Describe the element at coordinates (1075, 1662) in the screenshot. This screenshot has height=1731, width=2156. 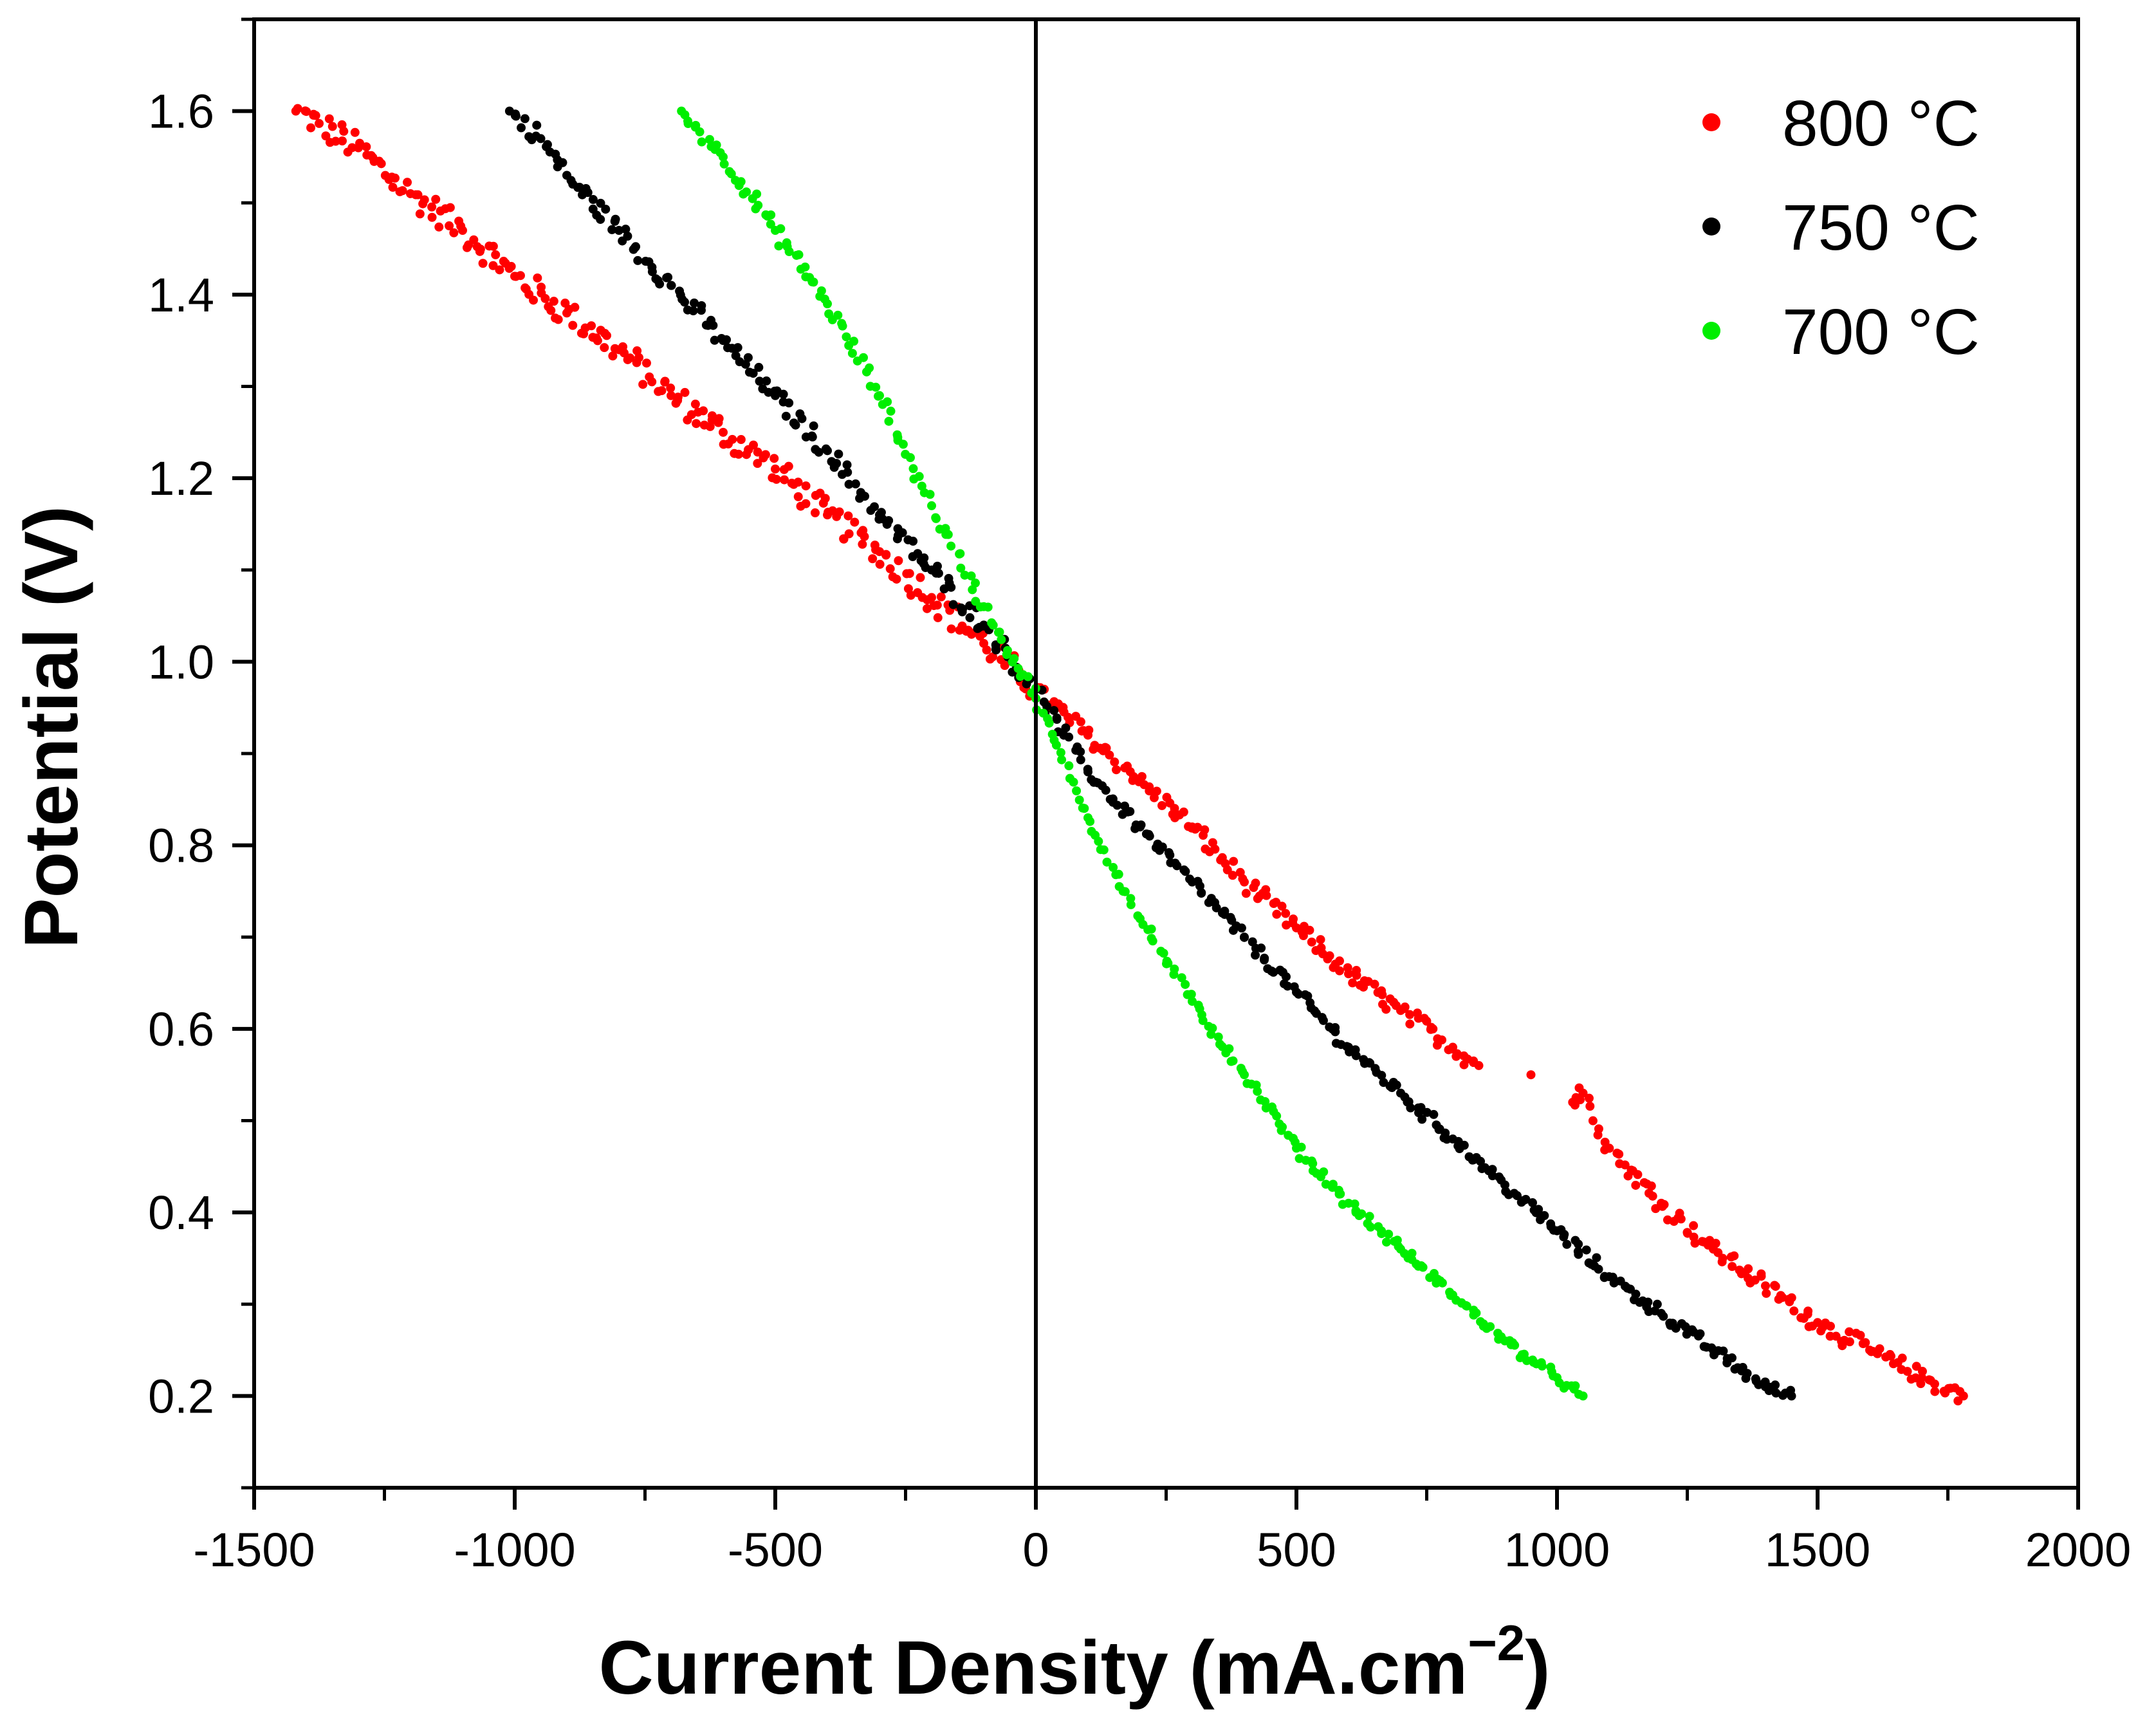
I see `x-axis-title: Current Density (mA.cm−2)` at that location.